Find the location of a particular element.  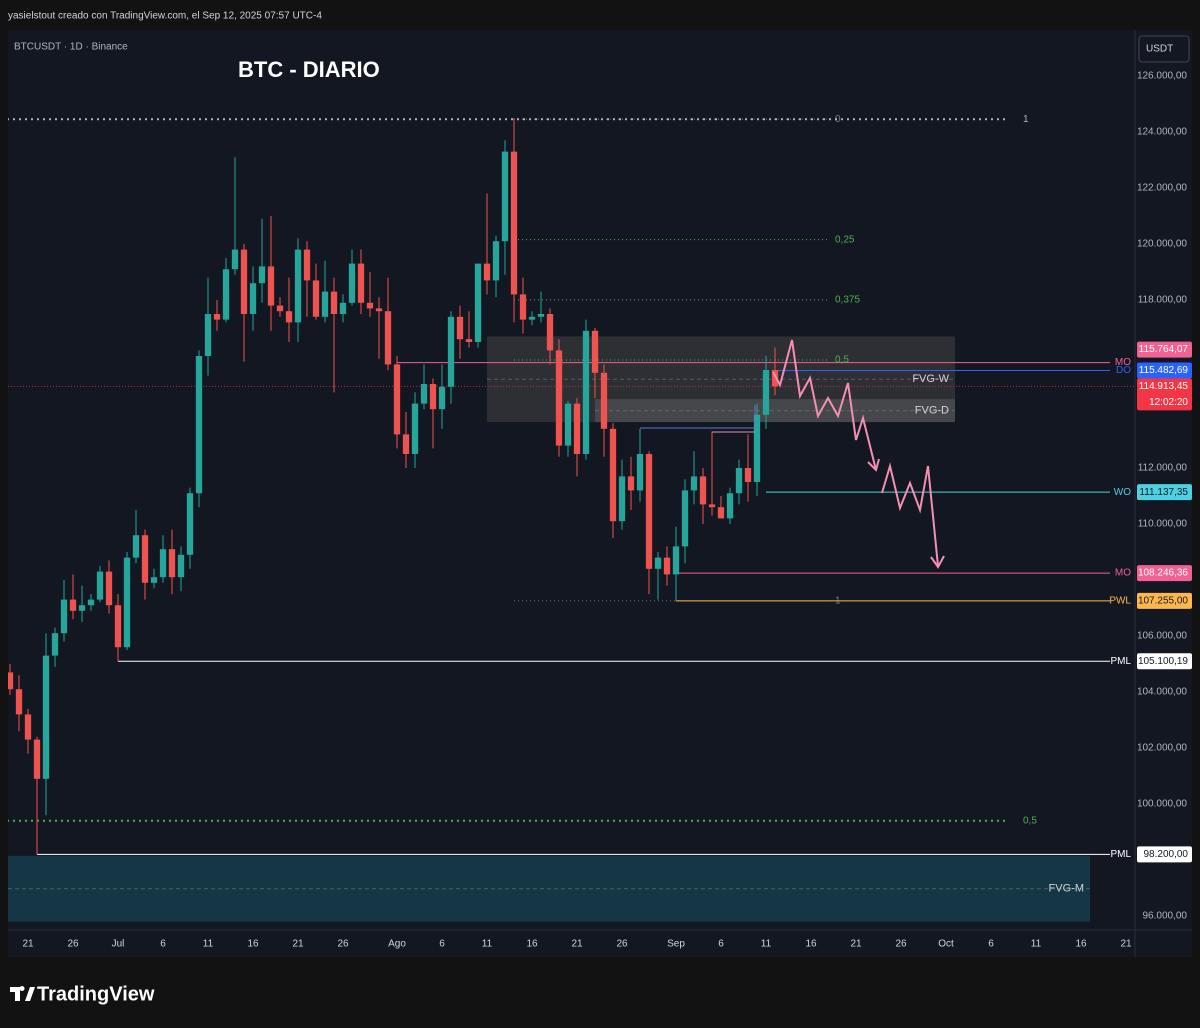

y-tick-label: 96.000,00 is located at coordinates (1165, 916).